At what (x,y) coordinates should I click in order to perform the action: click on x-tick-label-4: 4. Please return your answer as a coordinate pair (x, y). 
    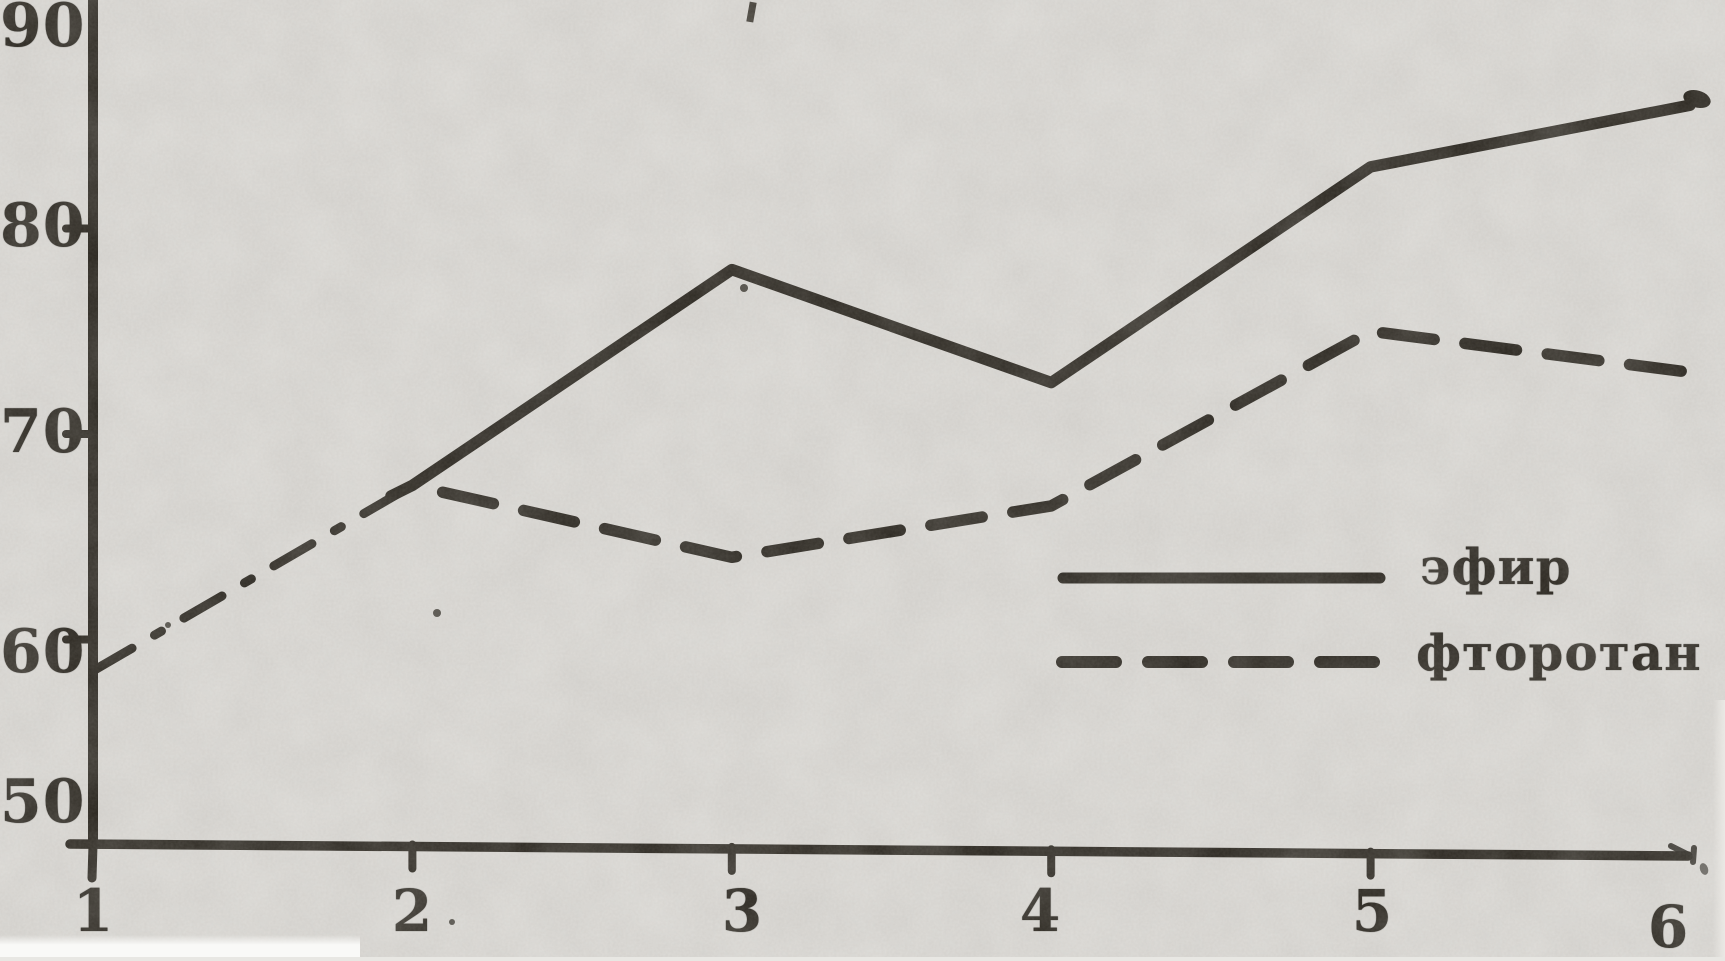
    Looking at the image, I should click on (1040, 911).